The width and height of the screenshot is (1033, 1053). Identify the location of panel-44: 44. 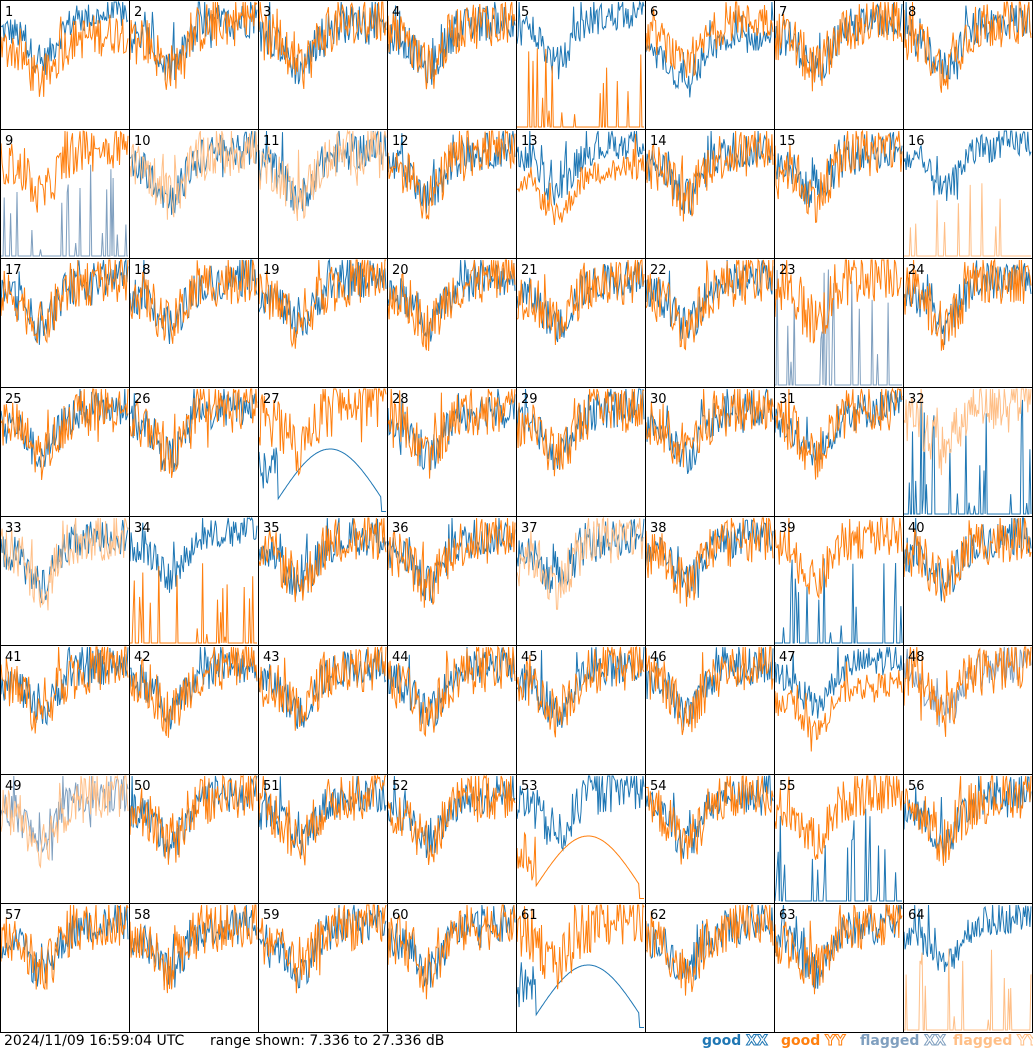
(452, 710).